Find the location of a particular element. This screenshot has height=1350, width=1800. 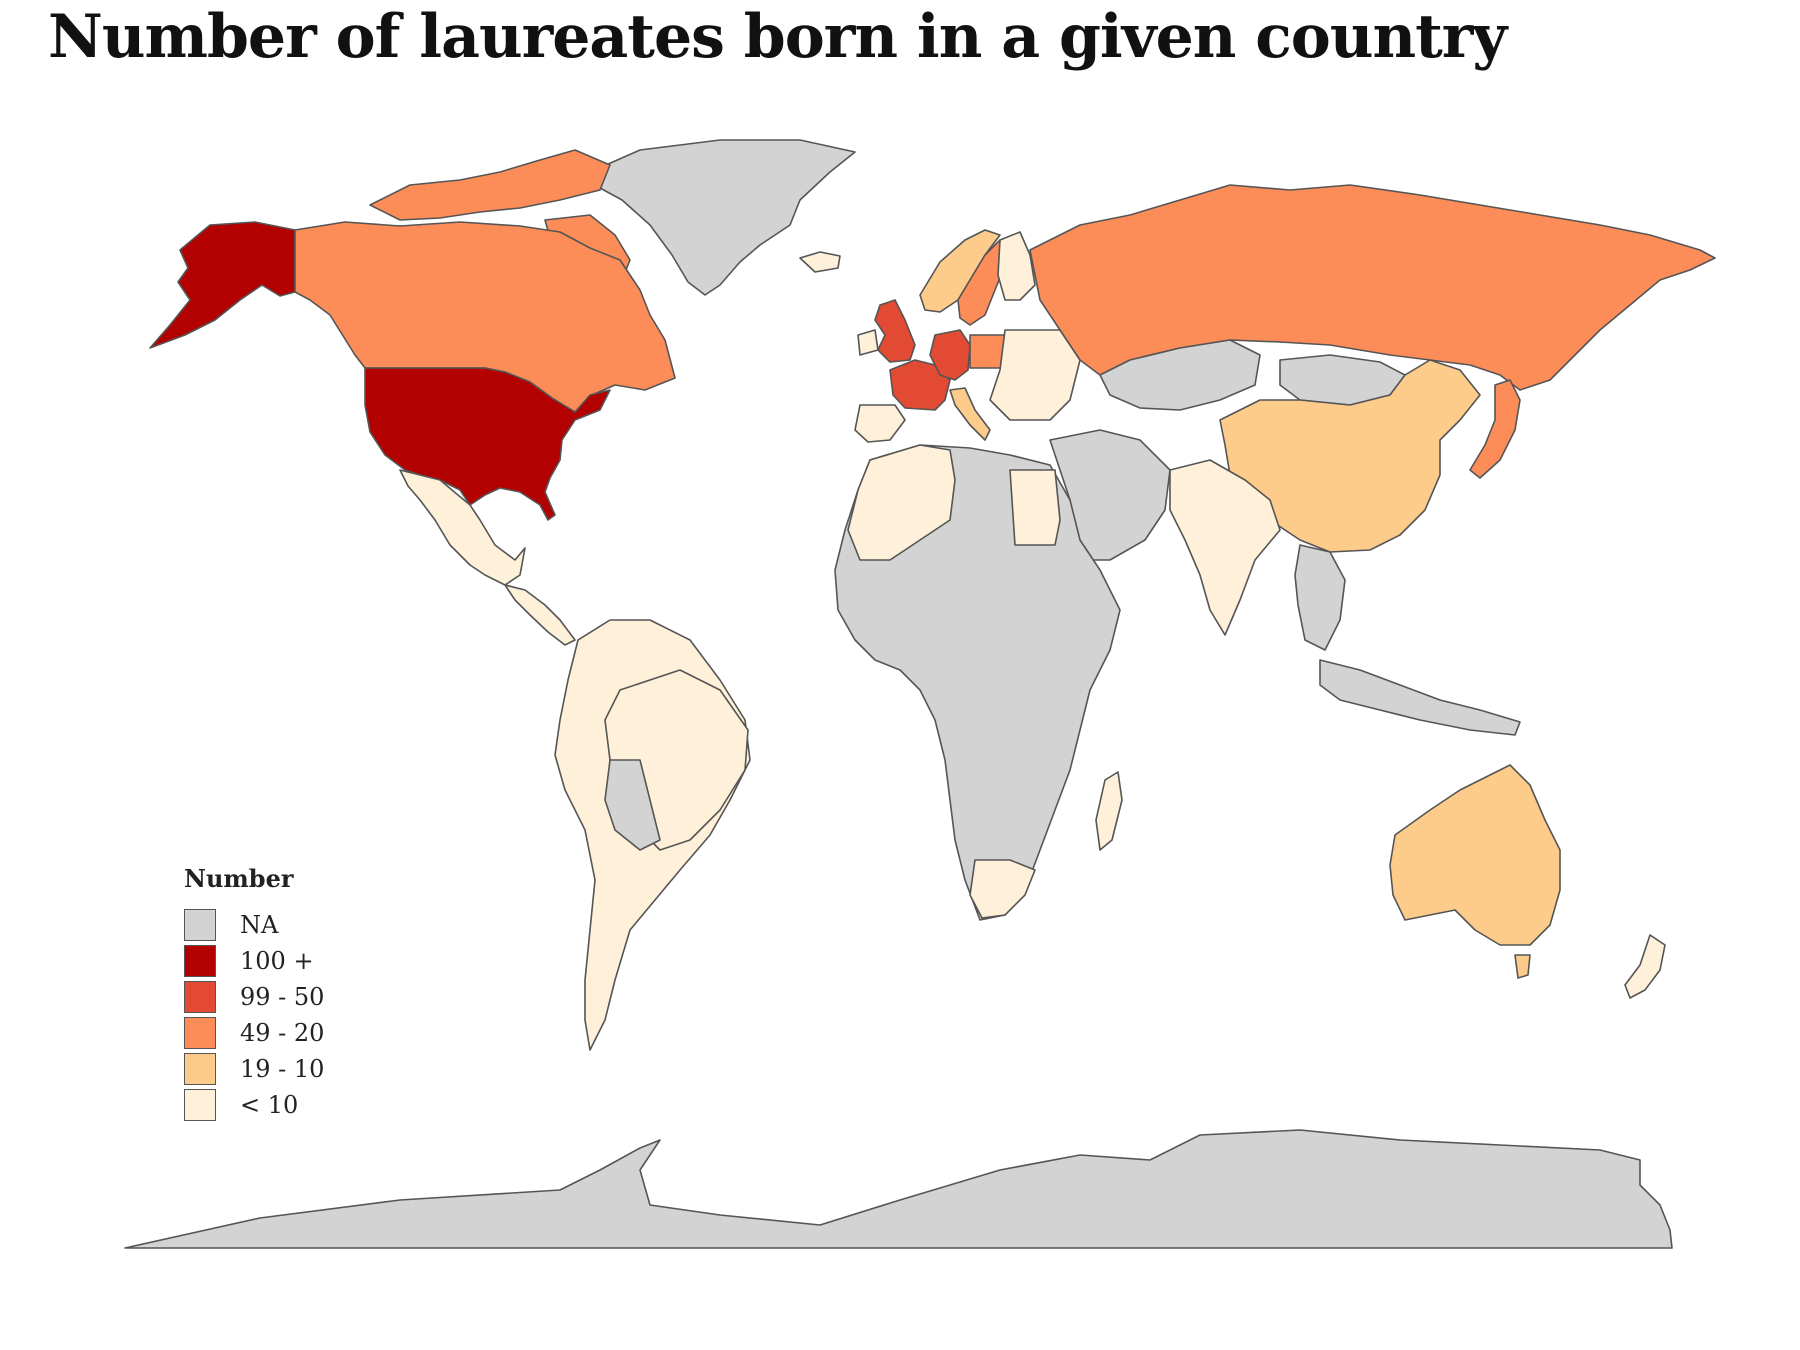

legend-item: < 10 is located at coordinates (254, 1105).